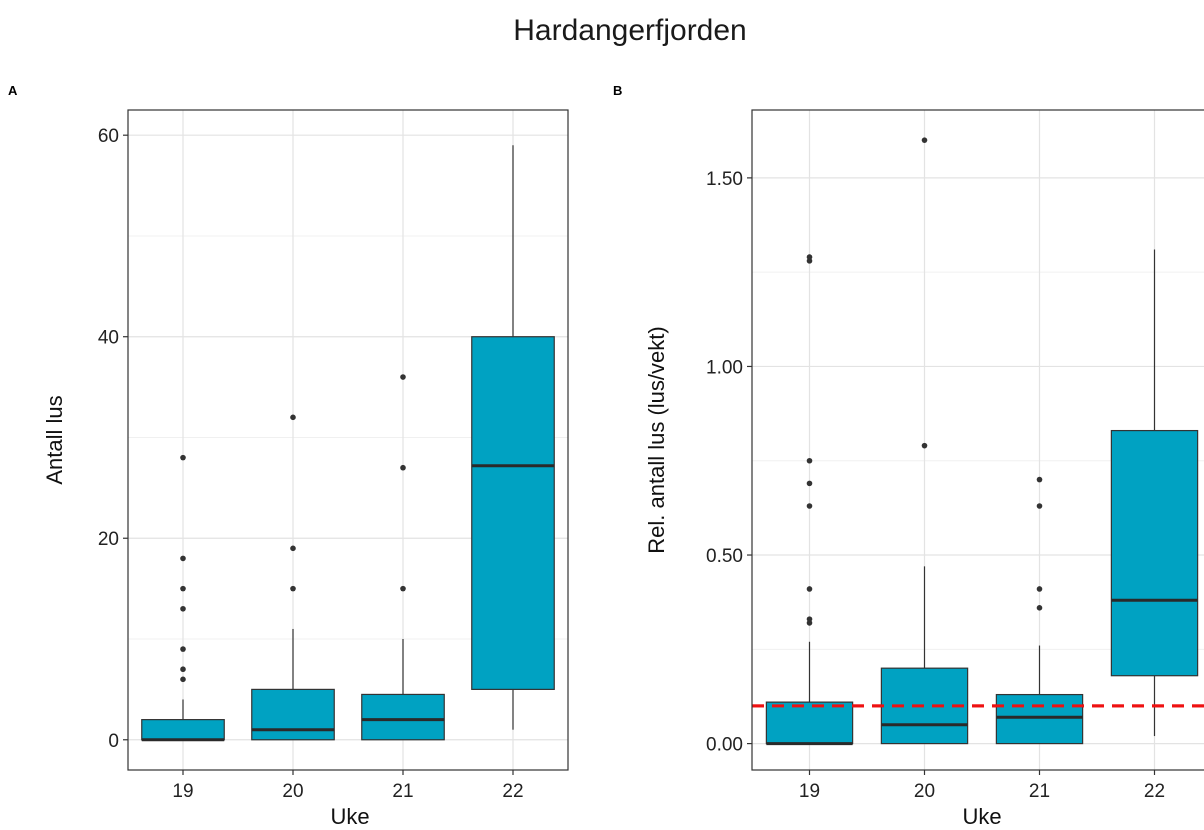 The image size is (1204, 830). What do you see at coordinates (108, 338) in the screenshot?
I see `y-tick-label: 40` at bounding box center [108, 338].